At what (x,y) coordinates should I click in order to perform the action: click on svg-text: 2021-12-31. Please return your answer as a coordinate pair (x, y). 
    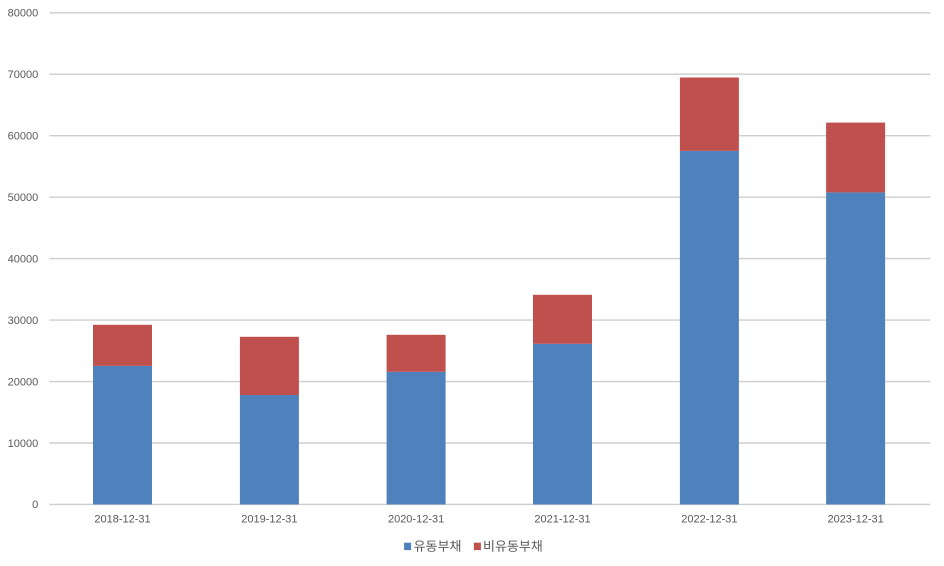
    Looking at the image, I should click on (562, 520).